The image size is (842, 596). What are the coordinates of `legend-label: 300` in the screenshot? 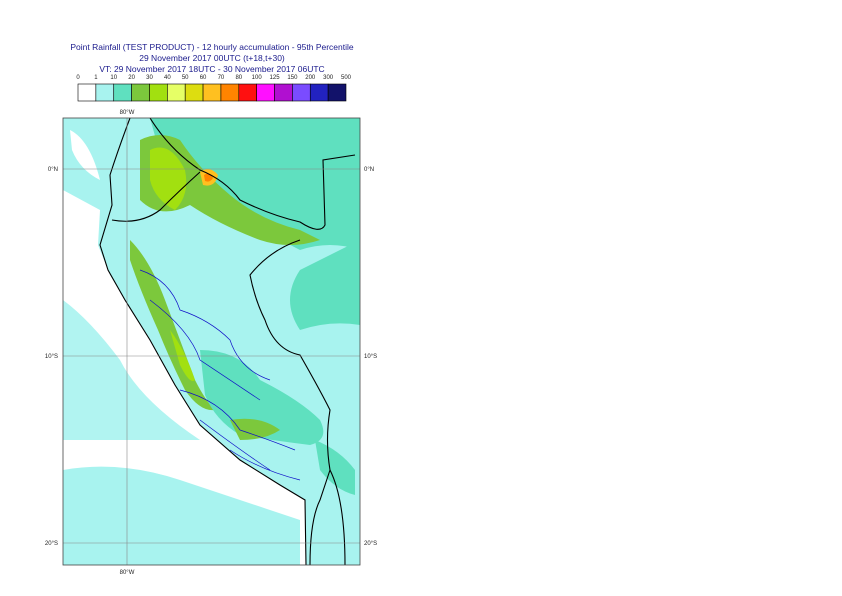 It's located at (328, 78).